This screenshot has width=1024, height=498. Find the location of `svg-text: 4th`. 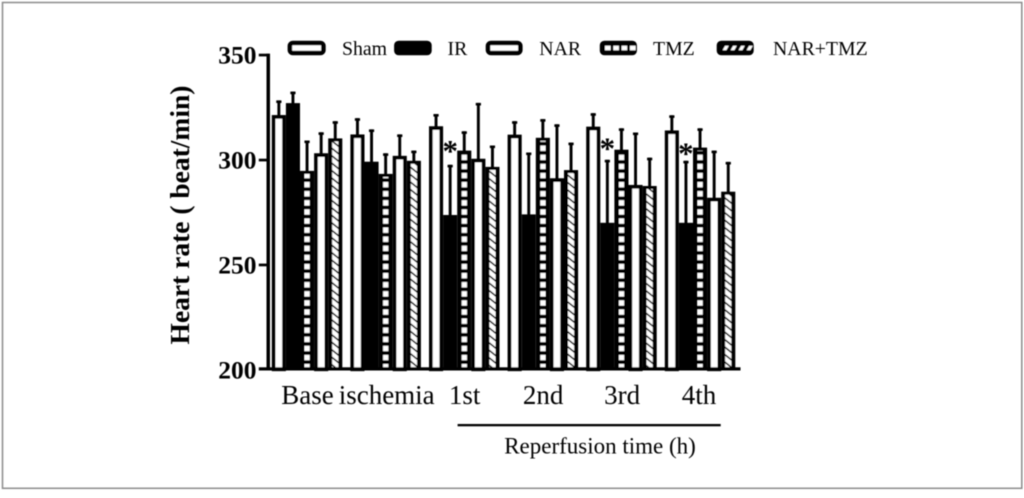

svg-text: 4th is located at coordinates (699, 395).